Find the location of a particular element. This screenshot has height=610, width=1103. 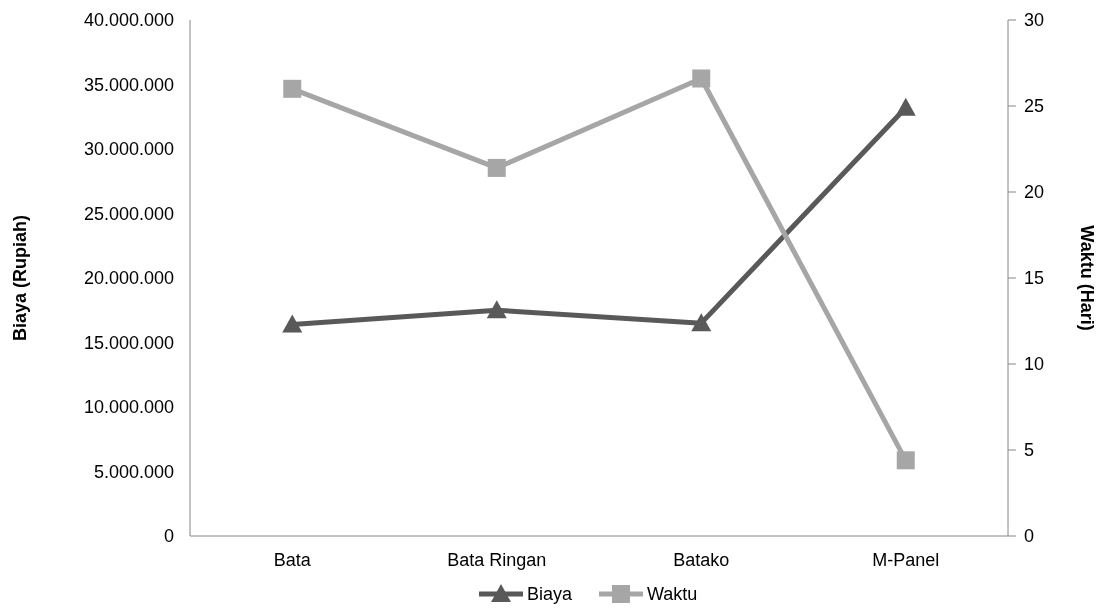

y-tick-label: 35.000.000 is located at coordinates (128, 84).